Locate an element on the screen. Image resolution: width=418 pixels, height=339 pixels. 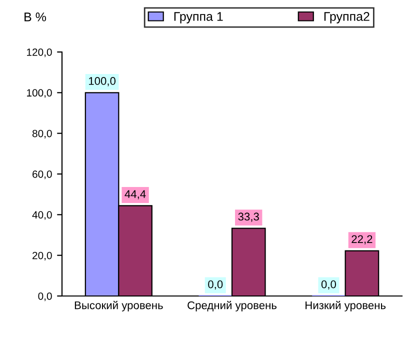
y-tick-label: 60,0 is located at coordinates (42, 175).